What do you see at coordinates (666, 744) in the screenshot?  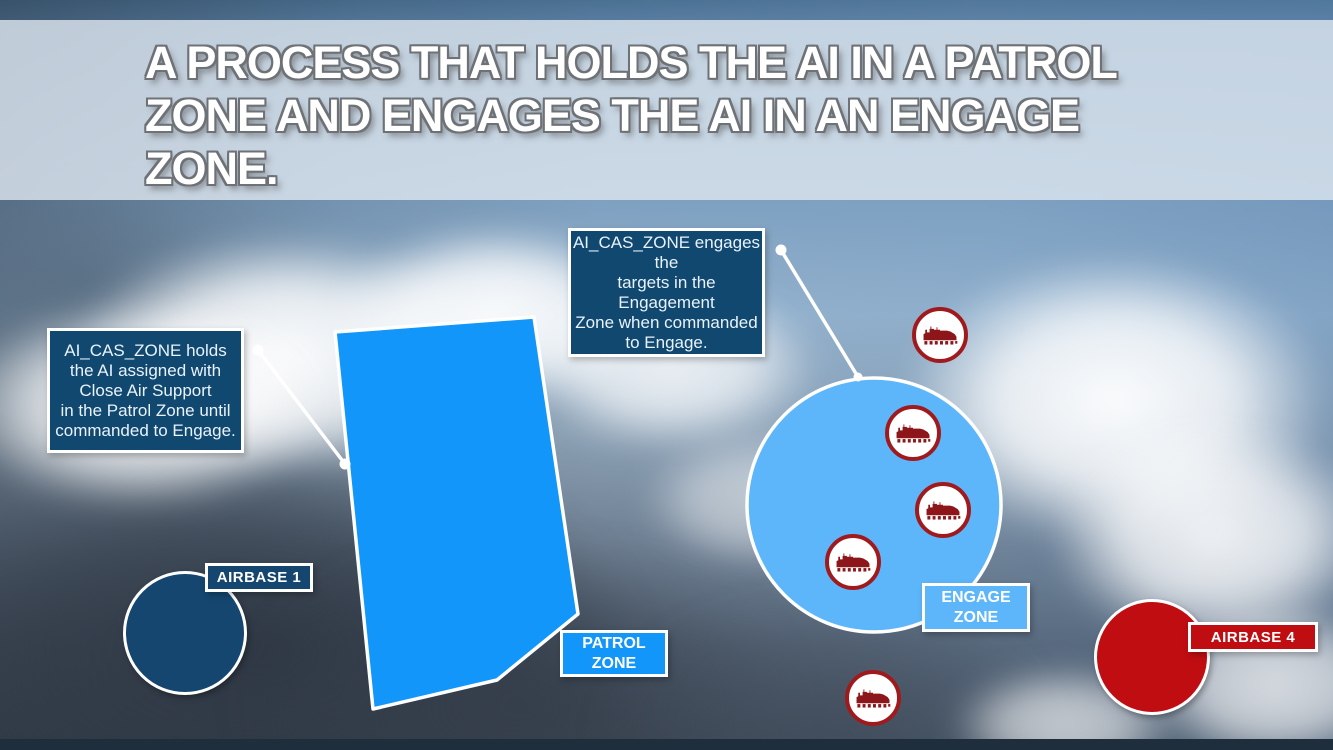 I see `footer-bar` at bounding box center [666, 744].